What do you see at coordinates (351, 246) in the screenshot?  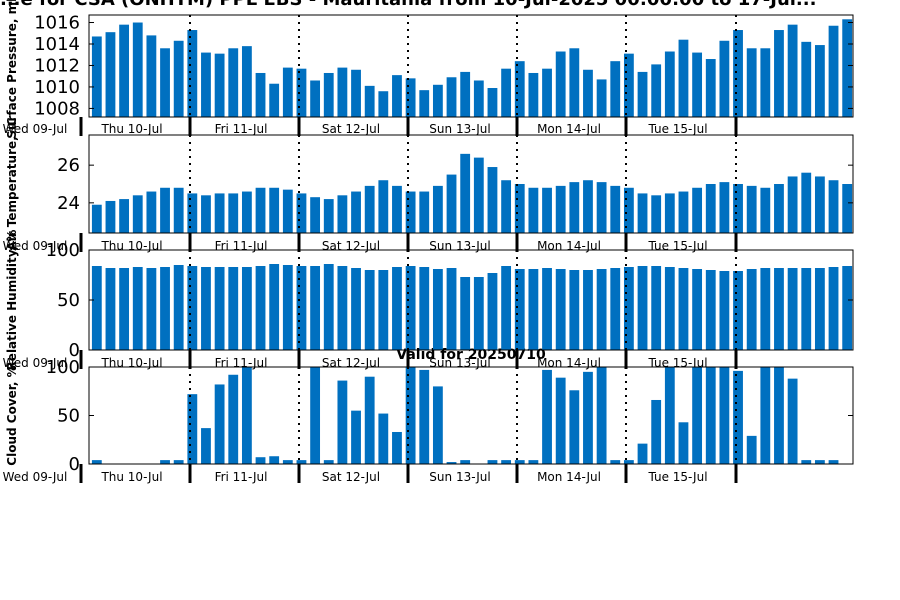 I see `day-label: Sat 12-Jul` at bounding box center [351, 246].